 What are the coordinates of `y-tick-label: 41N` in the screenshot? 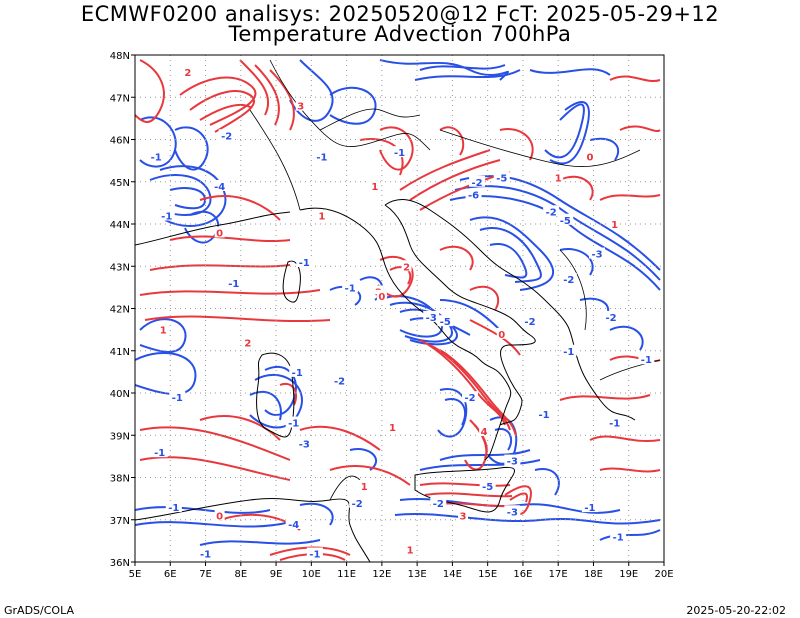 It's located at (120, 352).